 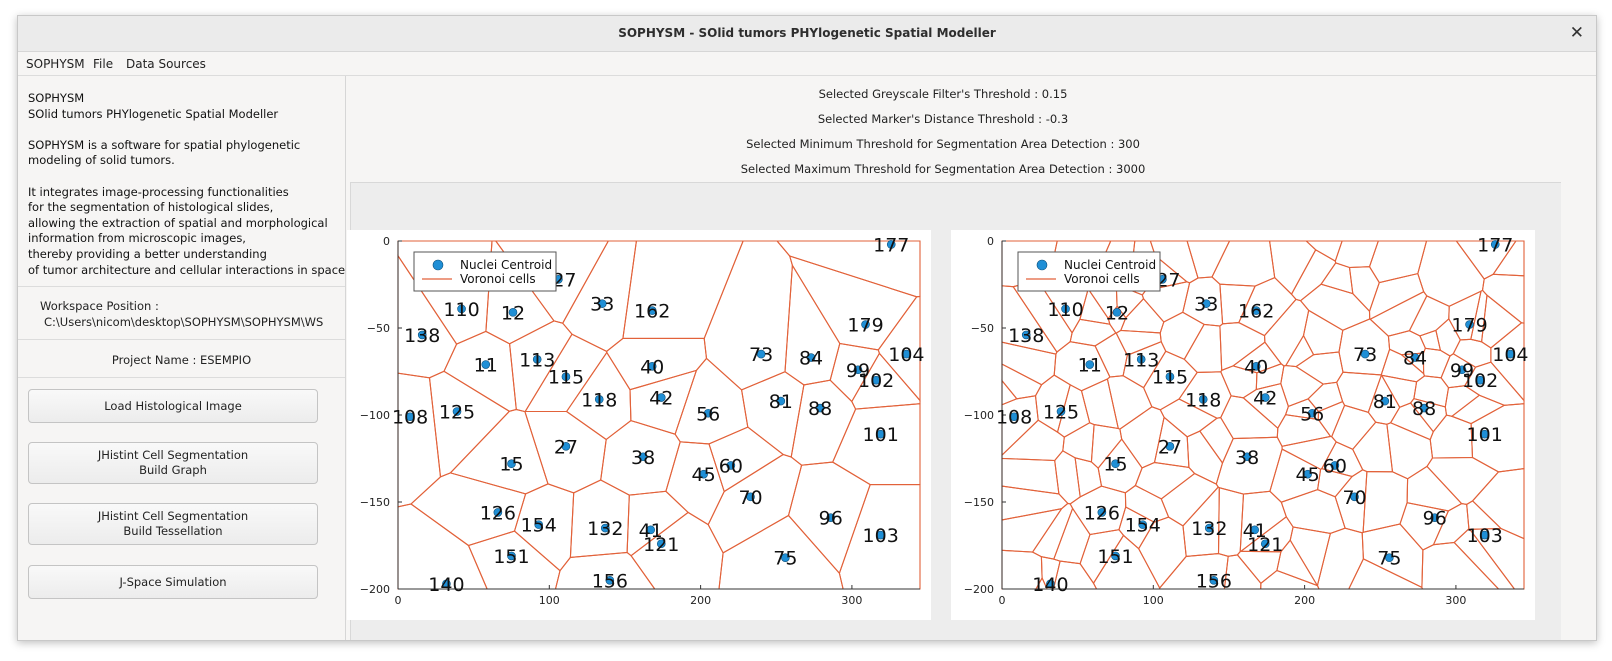 I want to click on load-histological-image-button: Load Histological Image, so click(x=173, y=406).